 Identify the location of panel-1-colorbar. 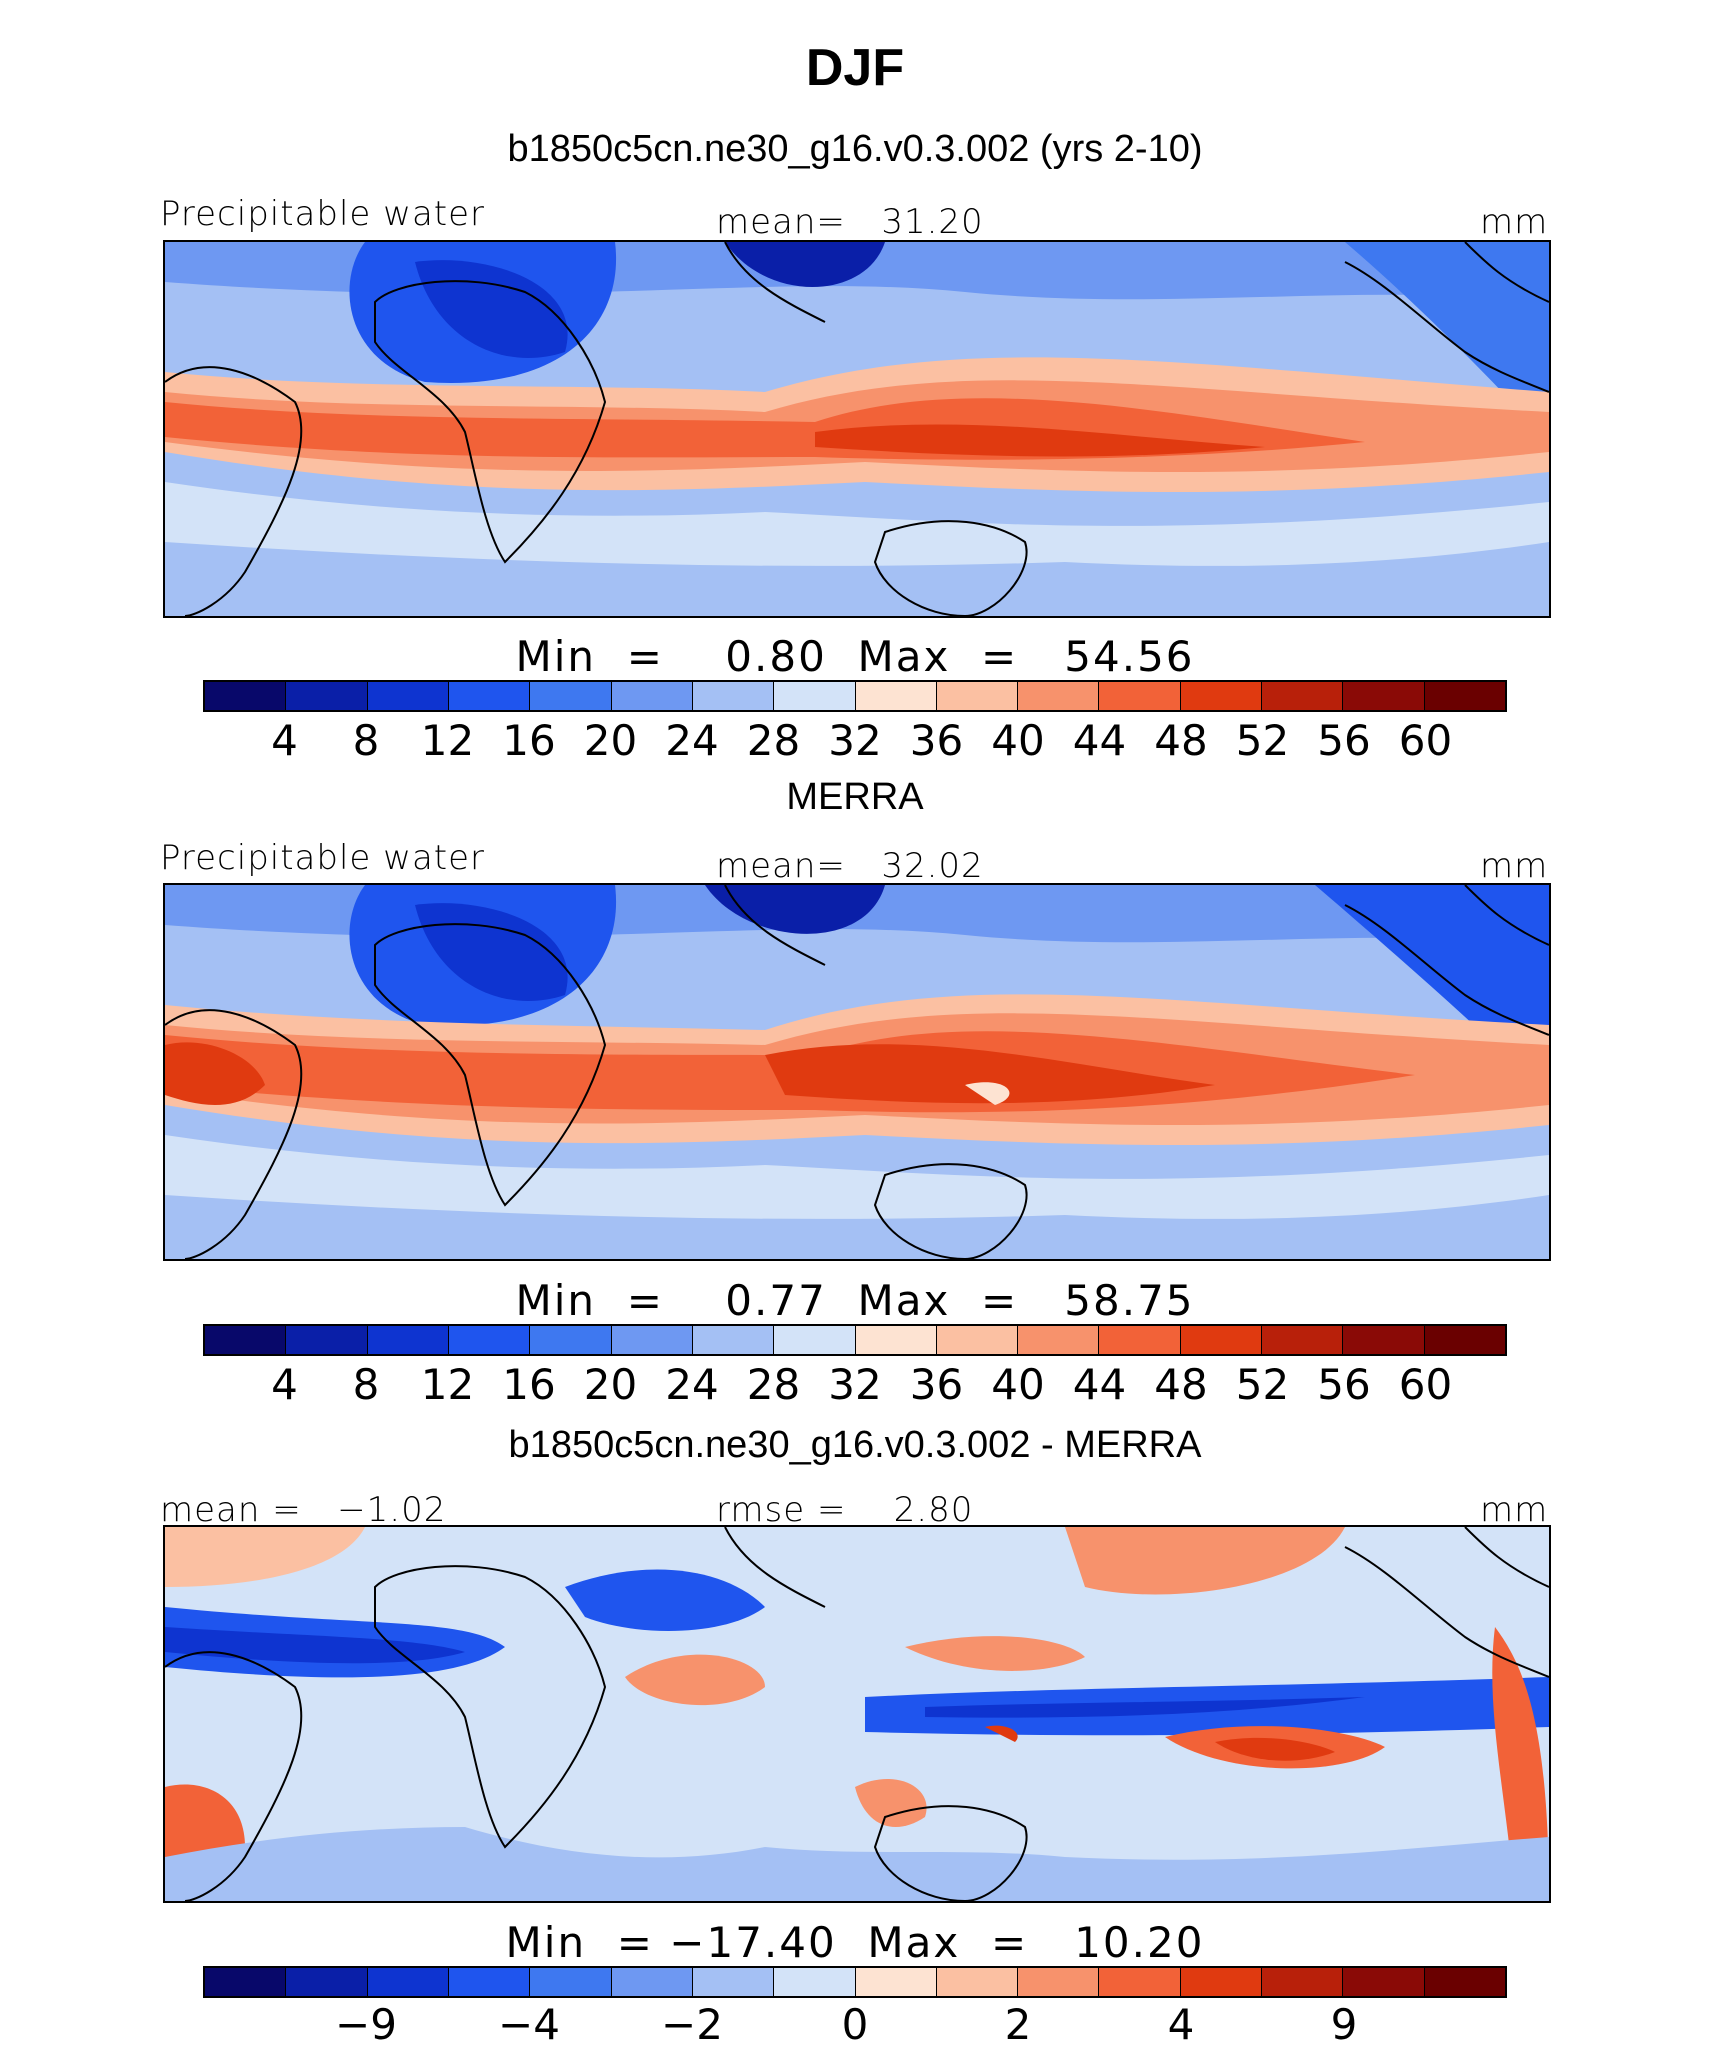
(855, 696).